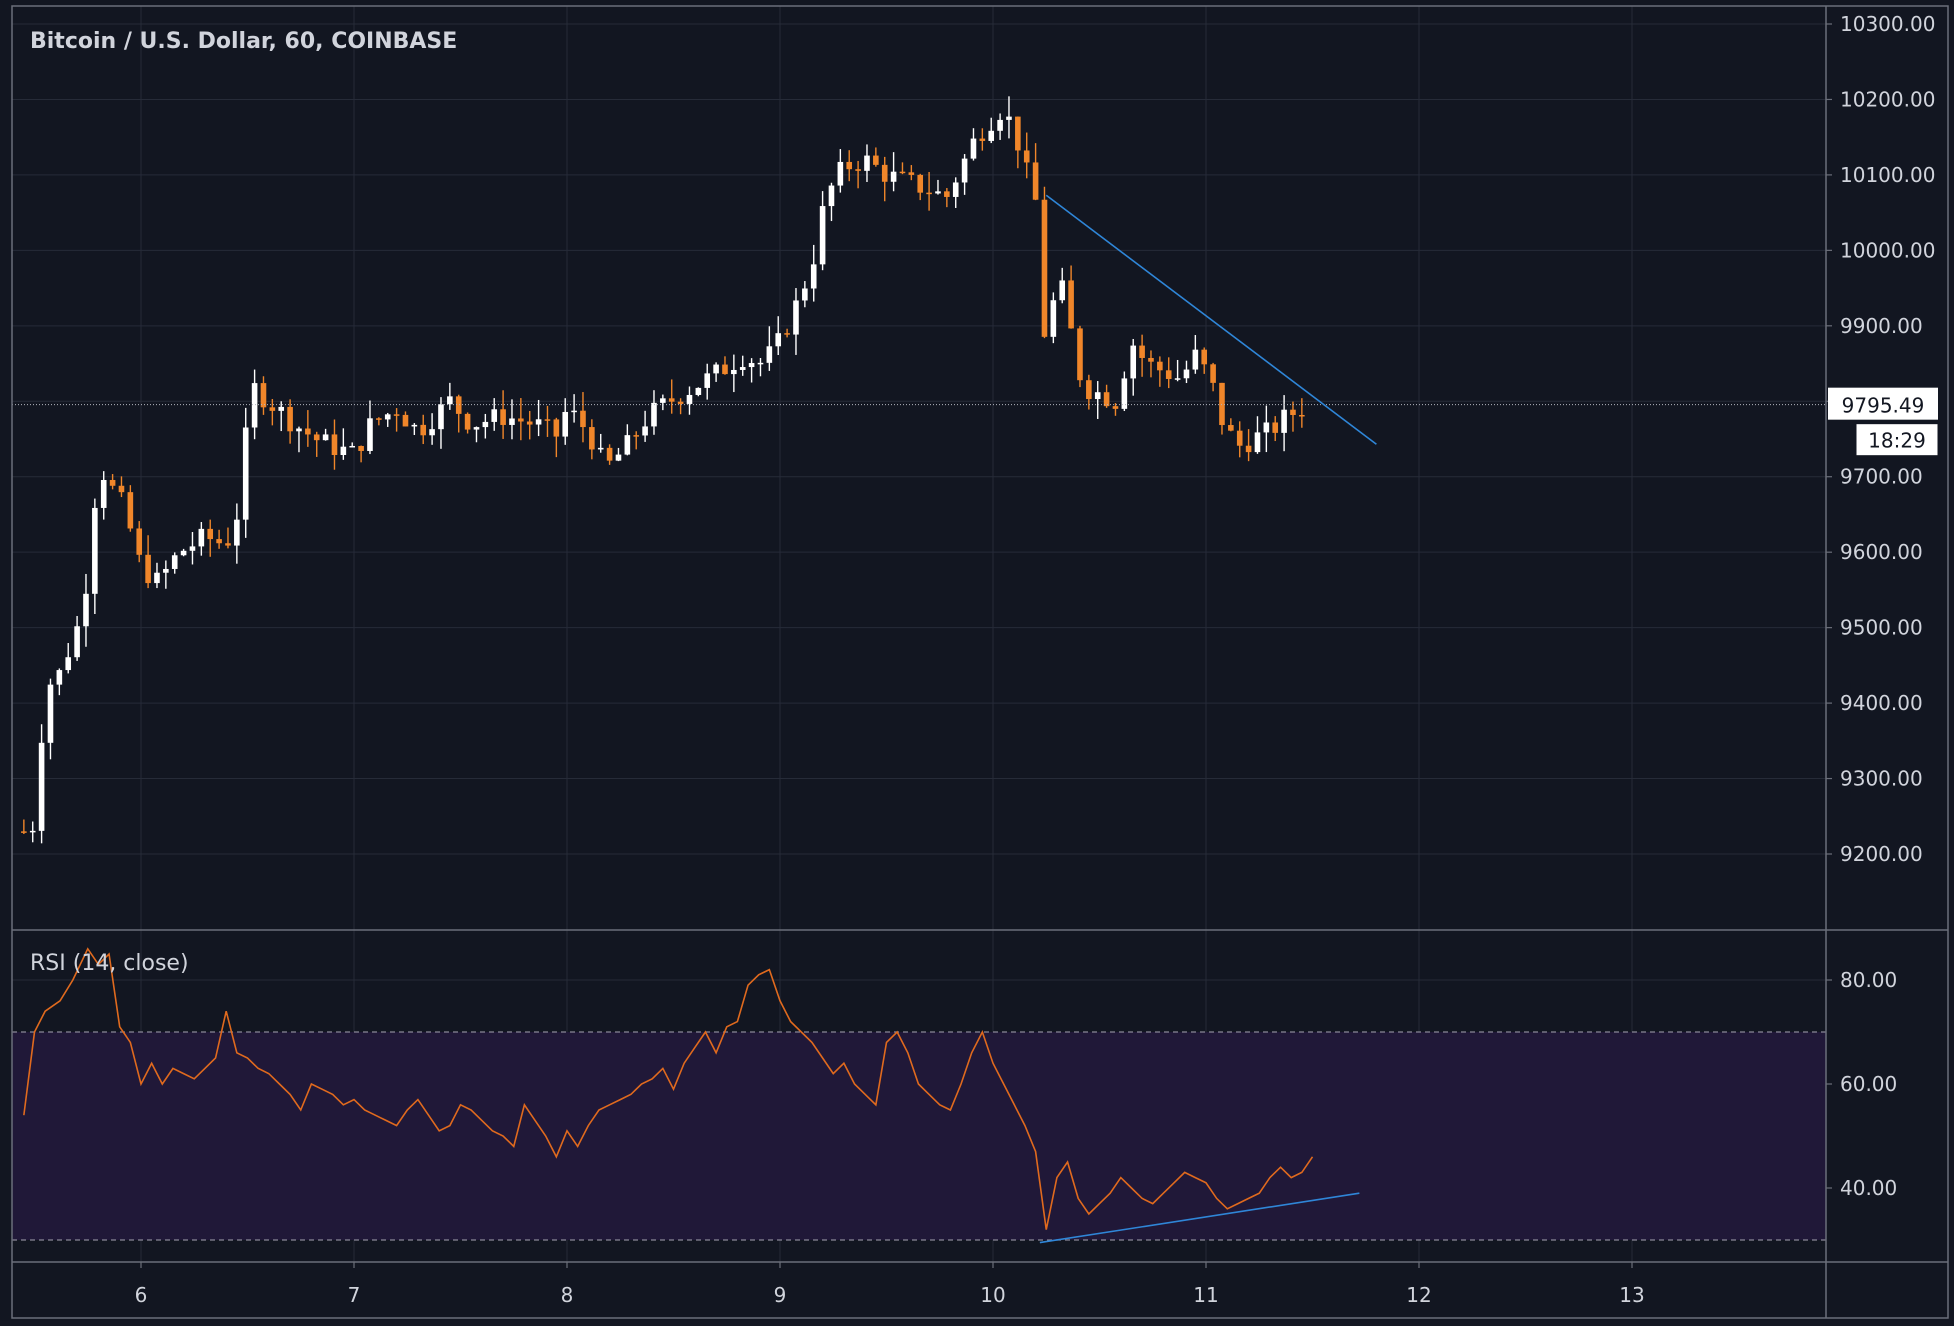  What do you see at coordinates (1887, 24) in the screenshot?
I see `price-tick-label: 10300.00` at bounding box center [1887, 24].